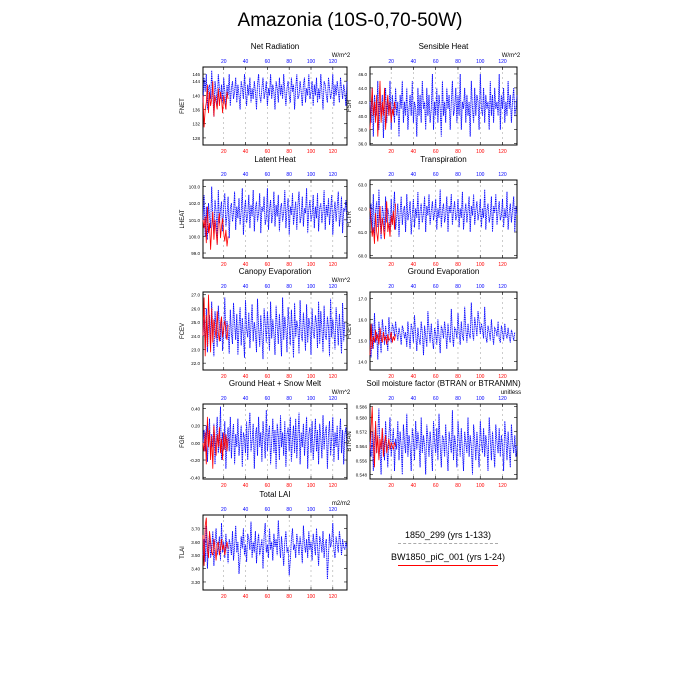  What do you see at coordinates (195, 295) in the screenshot?
I see `y-tick-label: 27.0` at bounding box center [195, 295].